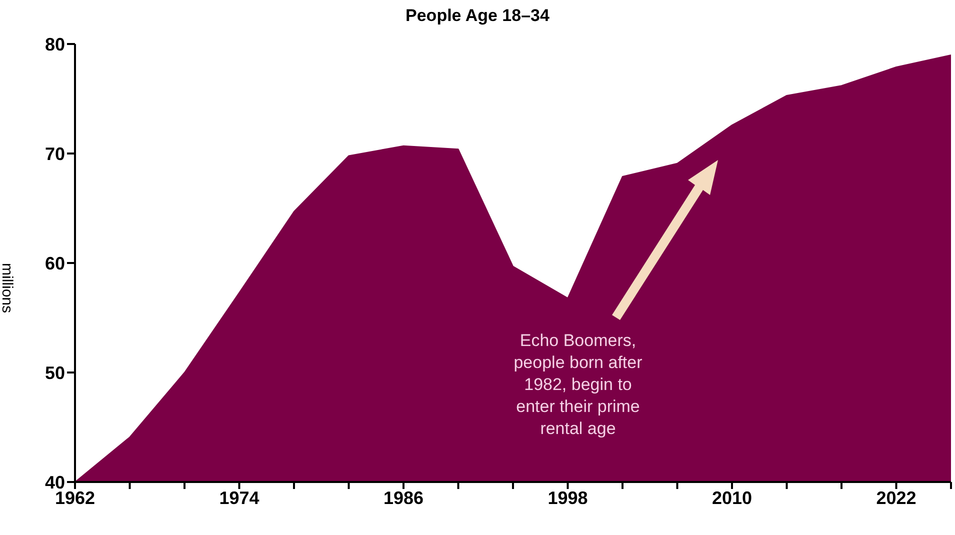  Describe the element at coordinates (54, 44) in the screenshot. I see `y-tick-label: 80` at that location.